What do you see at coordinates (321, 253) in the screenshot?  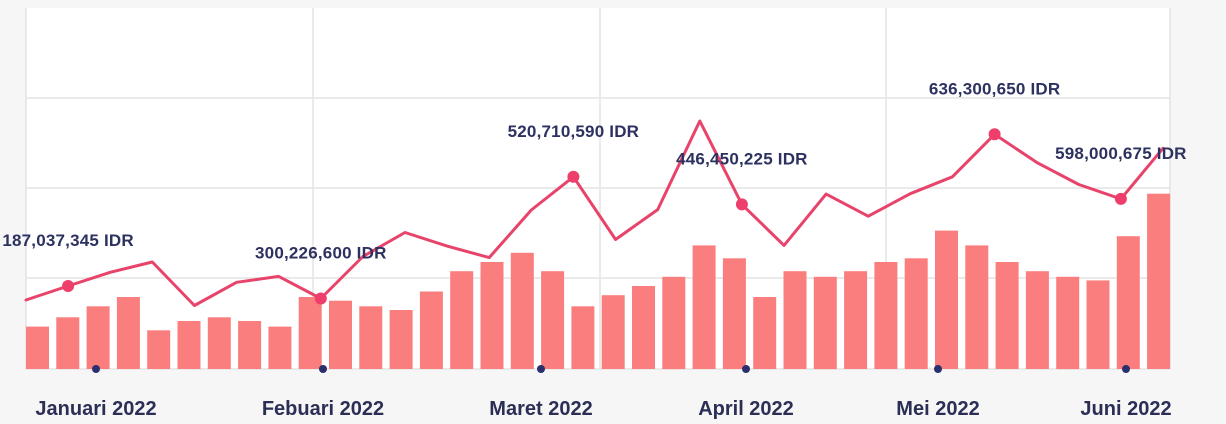 I see `data-label: 300,226,600 IDR` at bounding box center [321, 253].